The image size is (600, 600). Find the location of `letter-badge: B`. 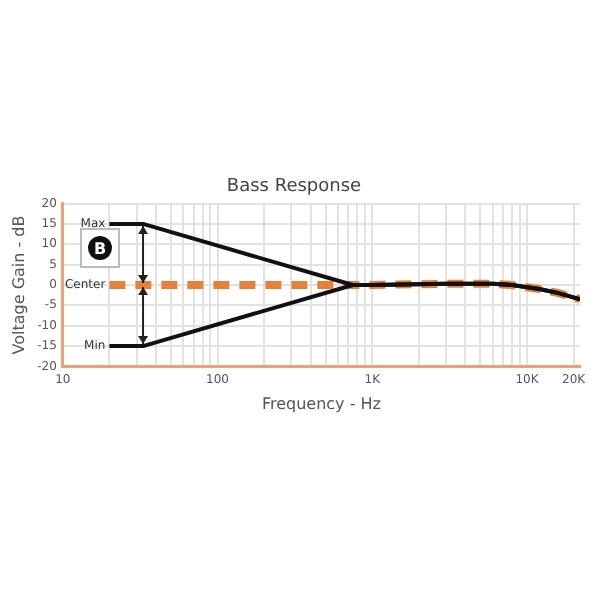

letter-badge: B is located at coordinates (100, 248).